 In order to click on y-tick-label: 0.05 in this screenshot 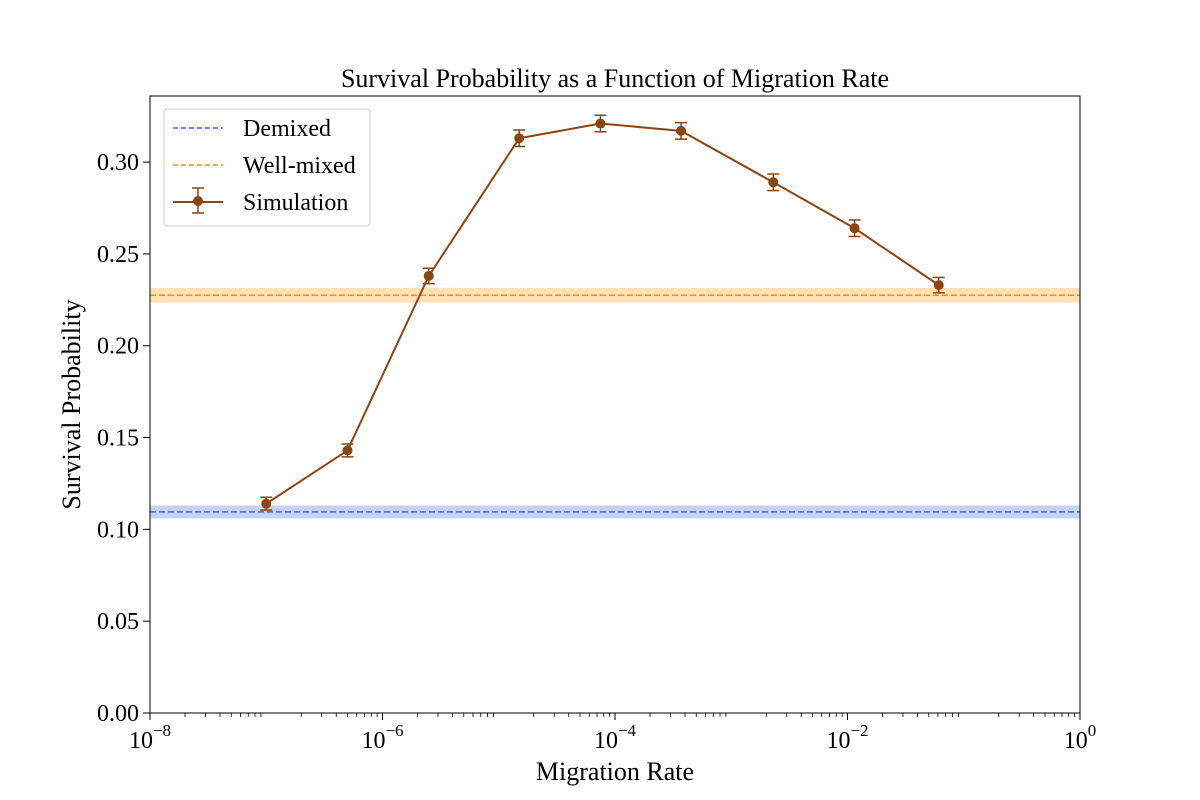, I will do `click(118, 622)`.